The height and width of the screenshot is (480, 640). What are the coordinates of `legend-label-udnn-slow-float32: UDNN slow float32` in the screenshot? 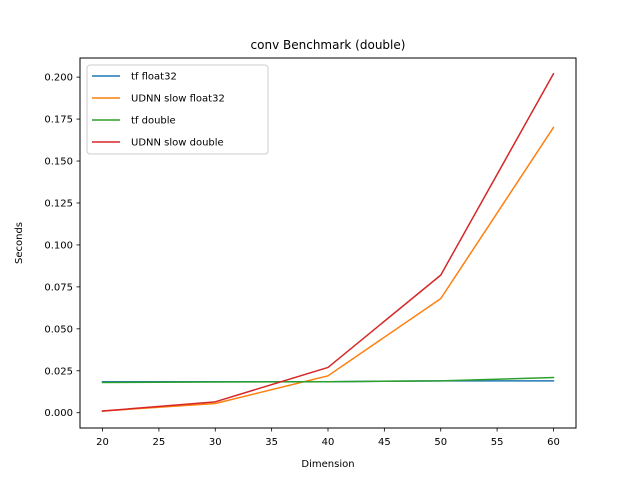 It's located at (178, 99).